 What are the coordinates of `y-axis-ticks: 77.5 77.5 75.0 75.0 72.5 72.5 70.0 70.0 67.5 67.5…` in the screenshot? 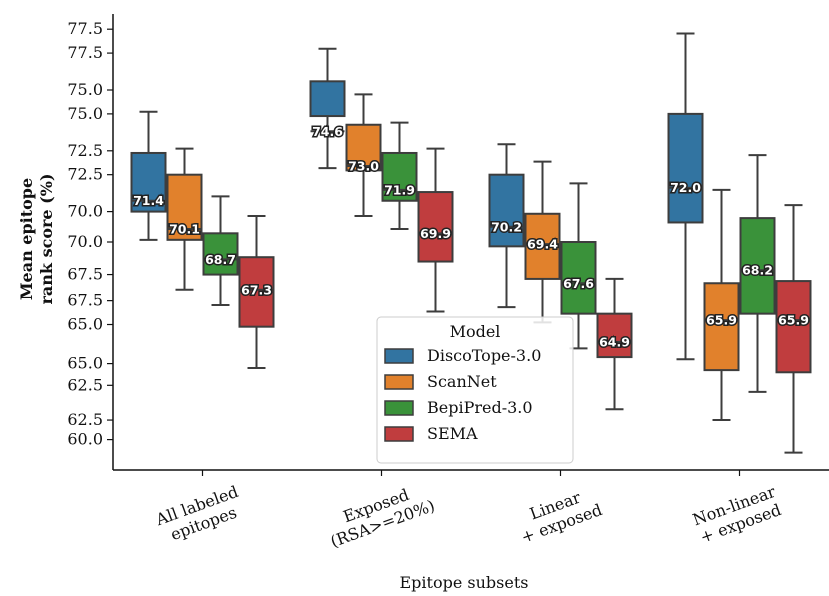 It's located at (90, 234).